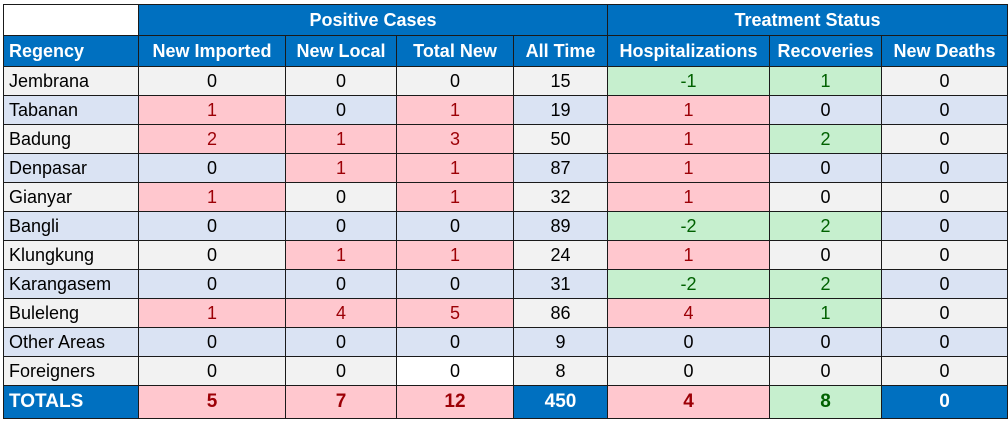 This screenshot has height=429, width=1008. Describe the element at coordinates (689, 51) in the screenshot. I see `col-header-hospitalizations: Hospitalizations` at that location.